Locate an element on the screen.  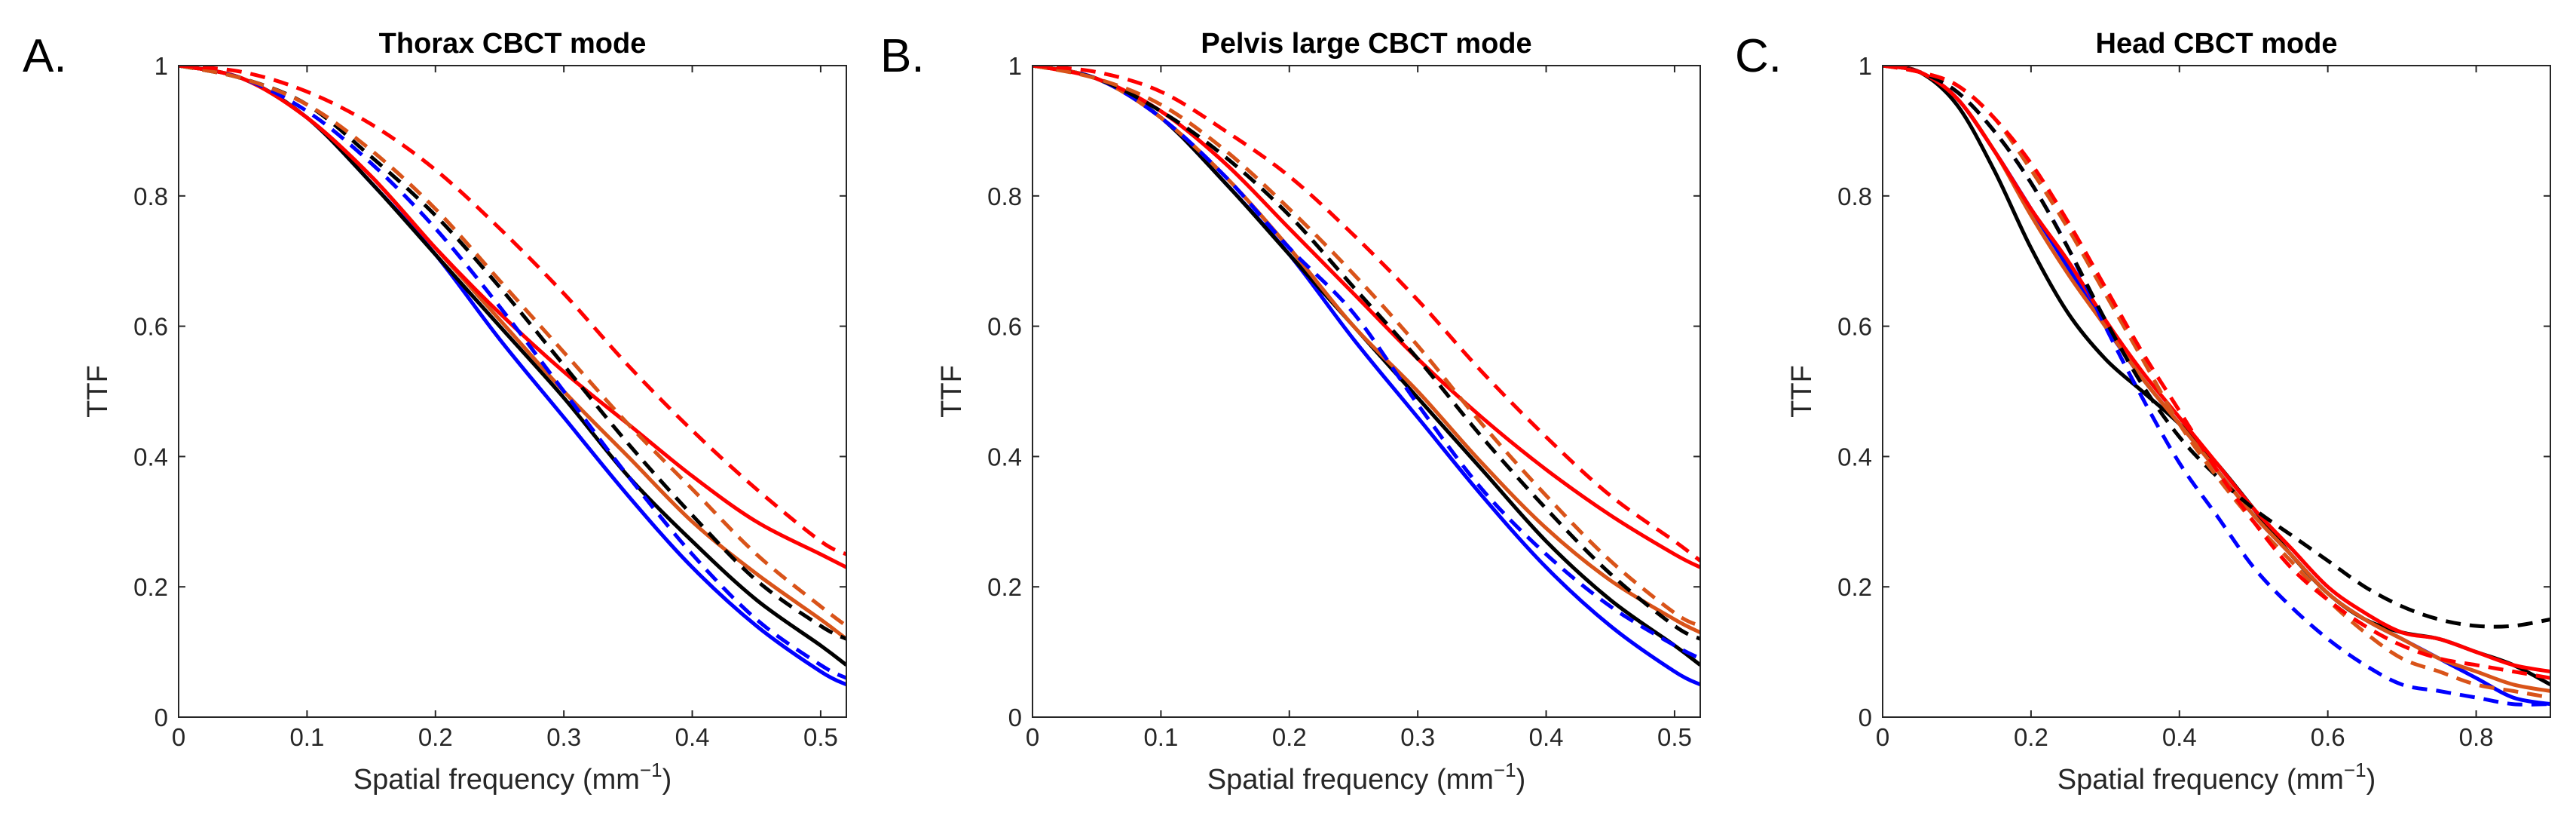
chart-title: Thorax CBCT mode is located at coordinates (513, 44).